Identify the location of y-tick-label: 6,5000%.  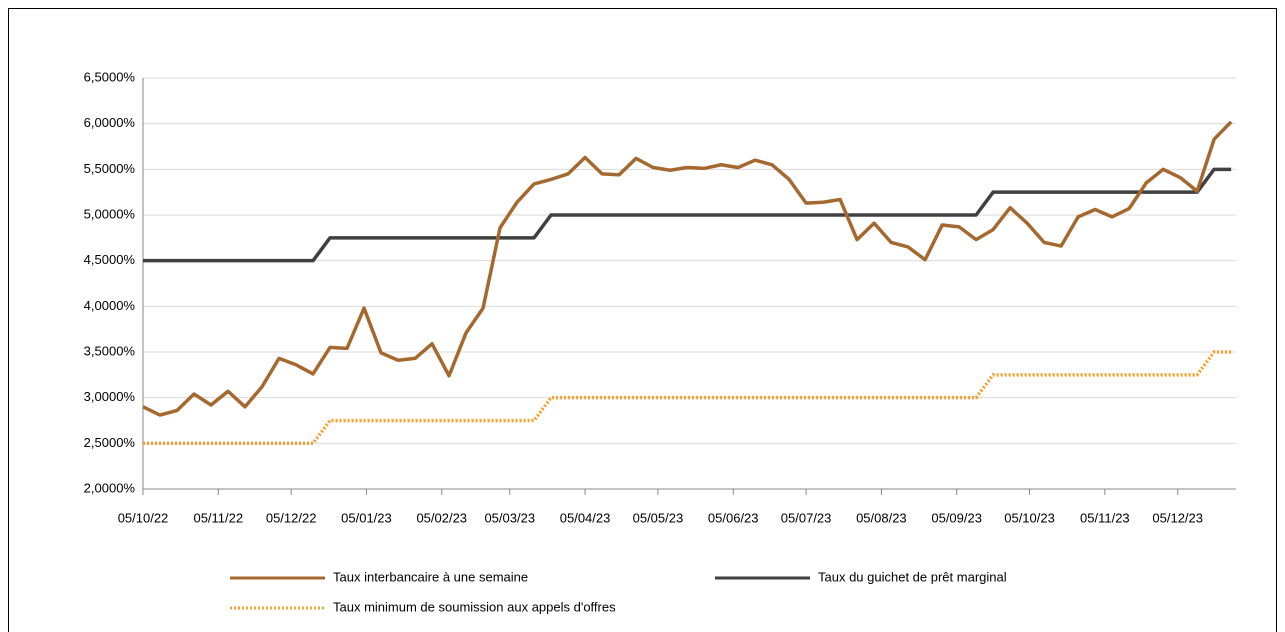
(110, 76).